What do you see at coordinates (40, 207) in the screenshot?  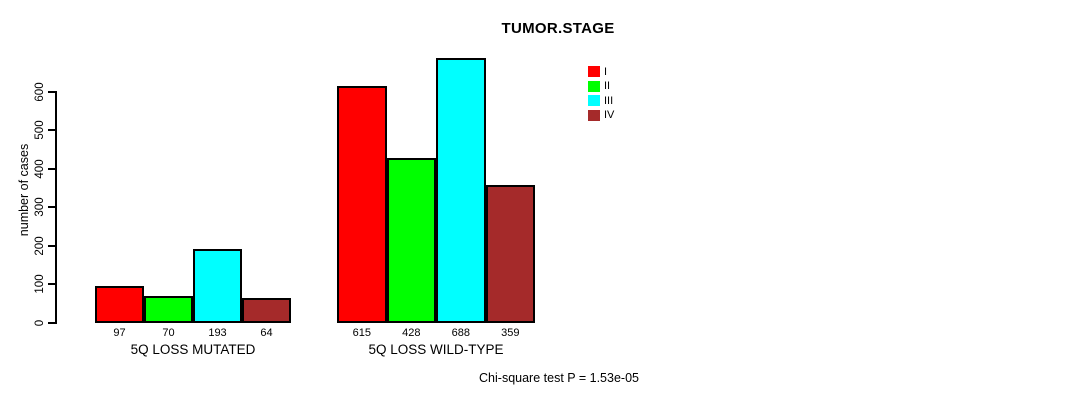 I see `y-tick-label: 300` at bounding box center [40, 207].